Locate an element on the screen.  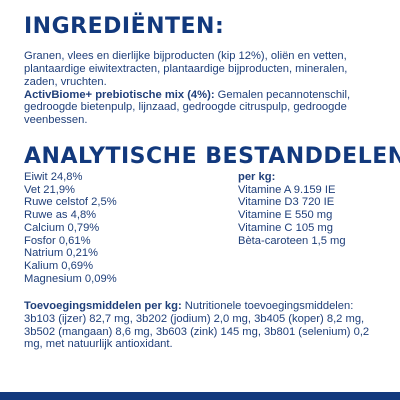
bottom-brand-bar is located at coordinates (200, 396).